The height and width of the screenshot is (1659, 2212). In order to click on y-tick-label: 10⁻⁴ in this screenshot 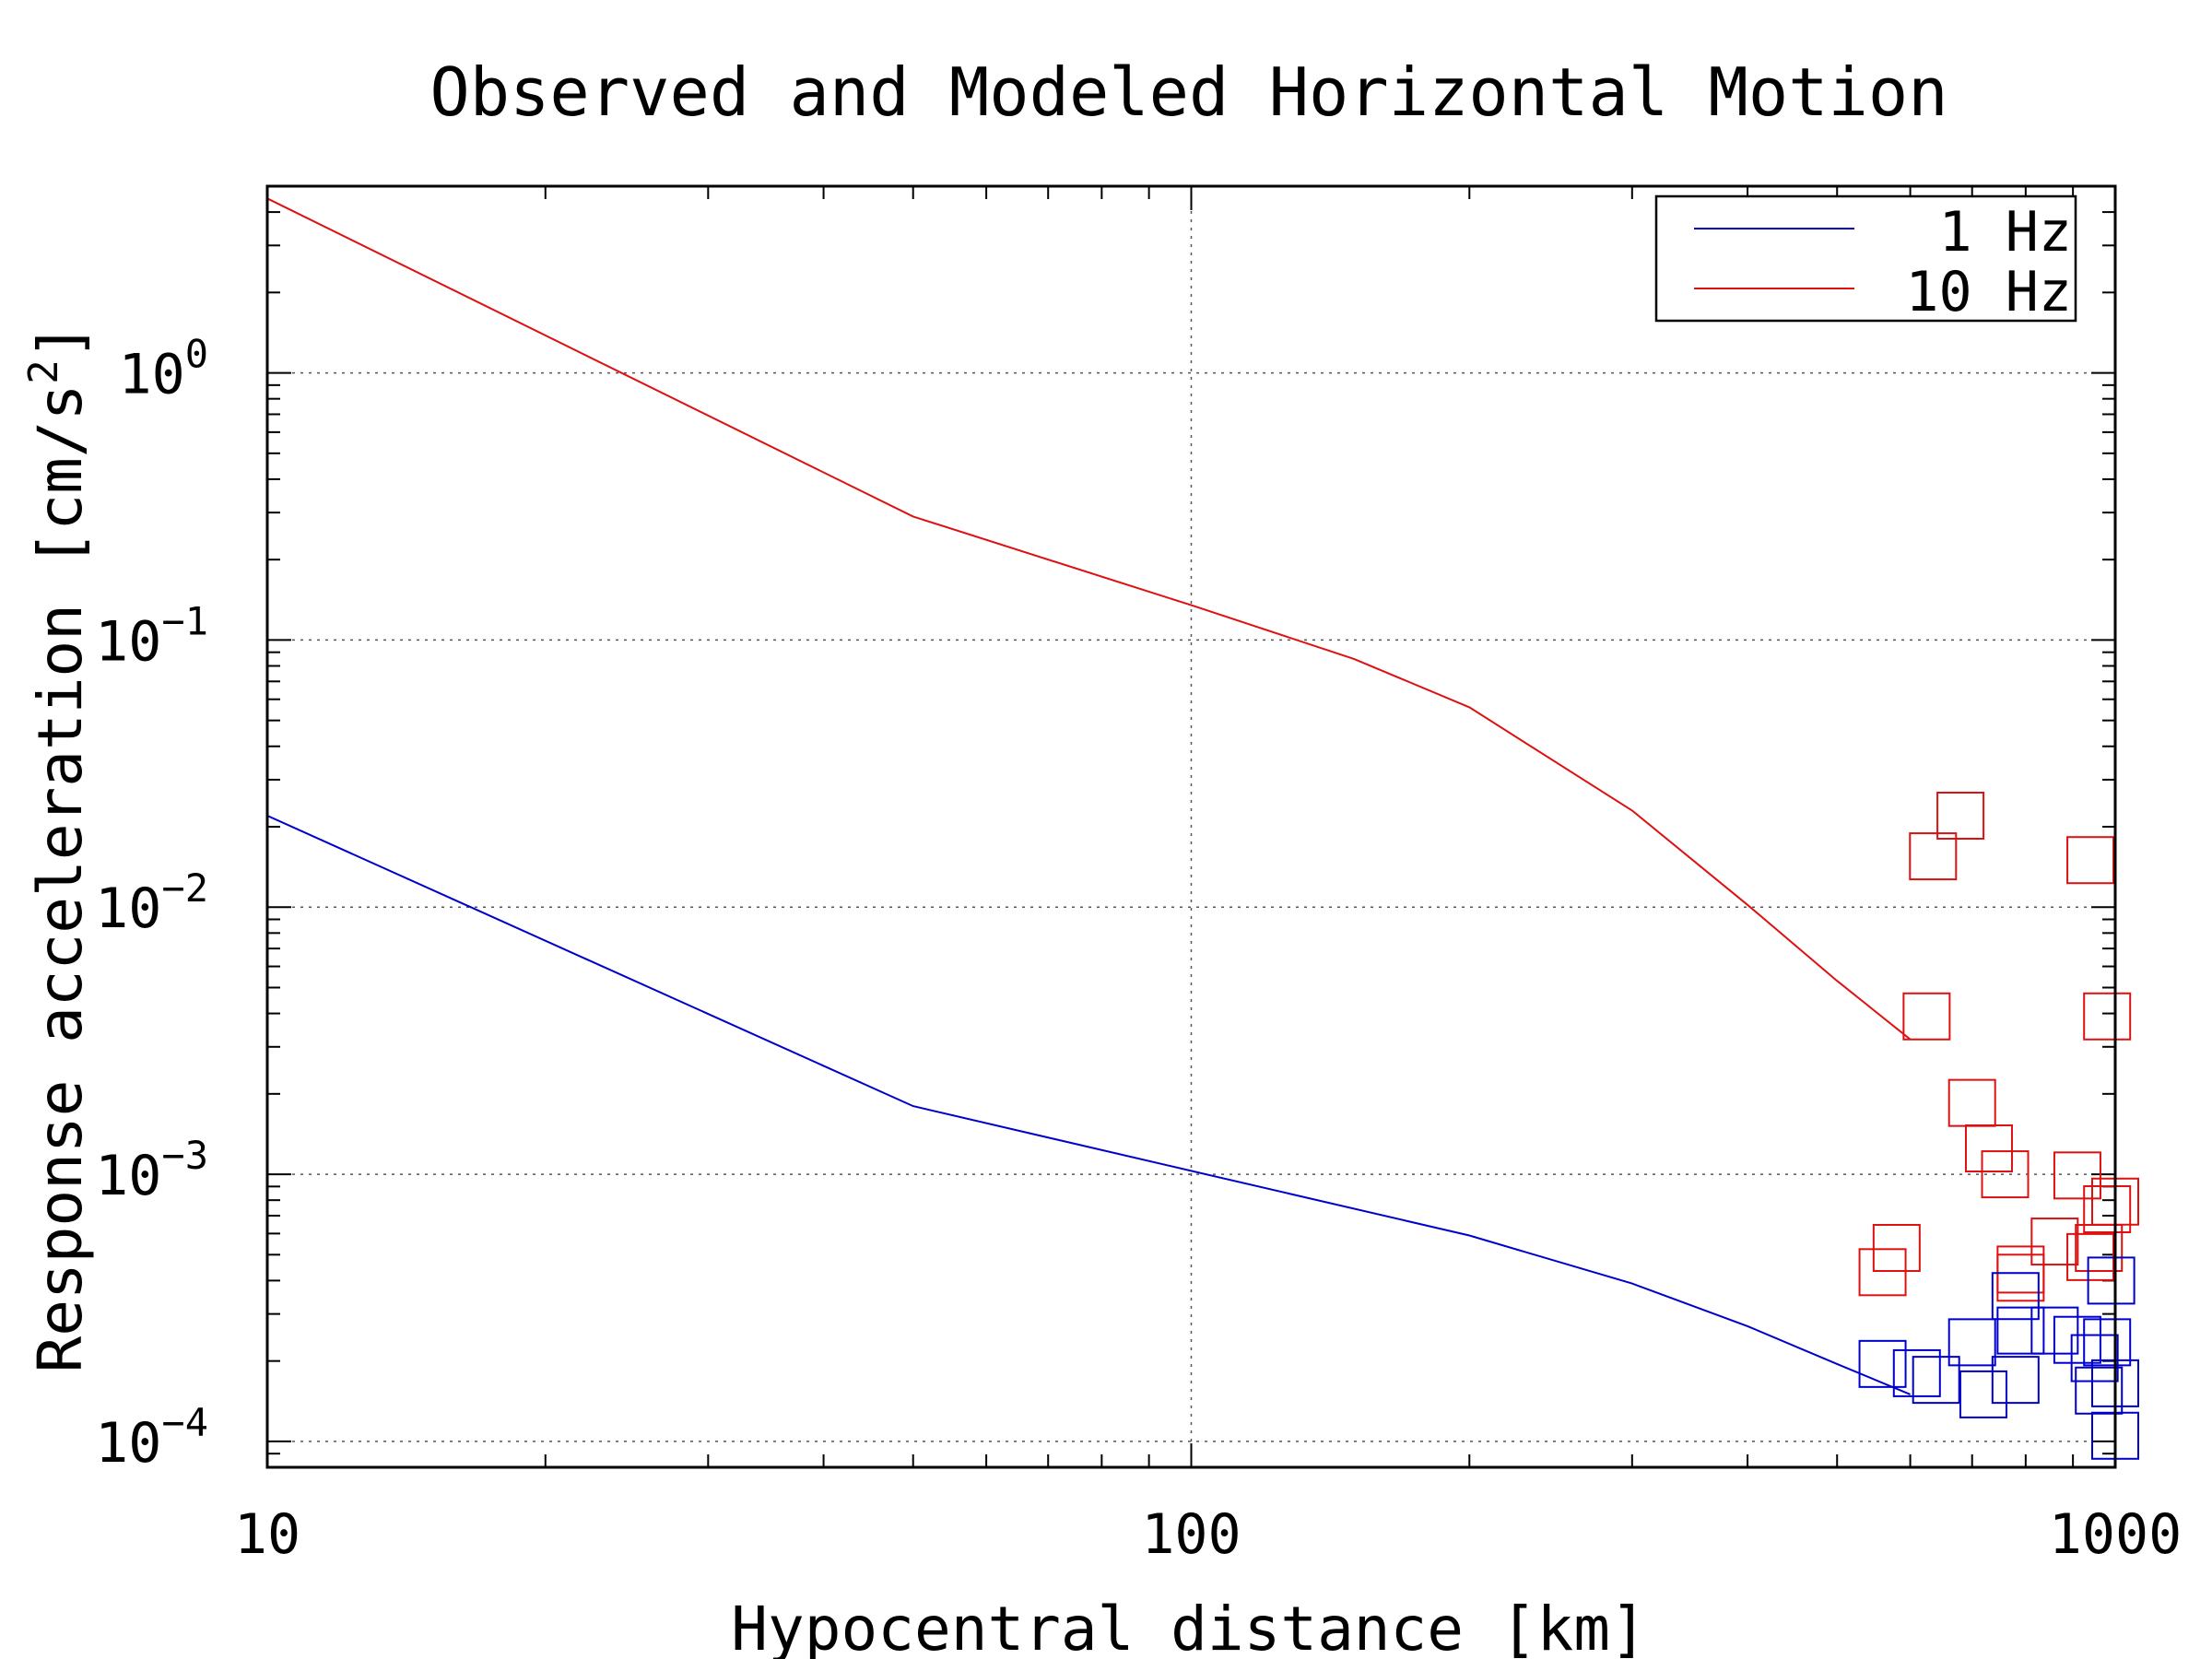, I will do `click(151, 1438)`.